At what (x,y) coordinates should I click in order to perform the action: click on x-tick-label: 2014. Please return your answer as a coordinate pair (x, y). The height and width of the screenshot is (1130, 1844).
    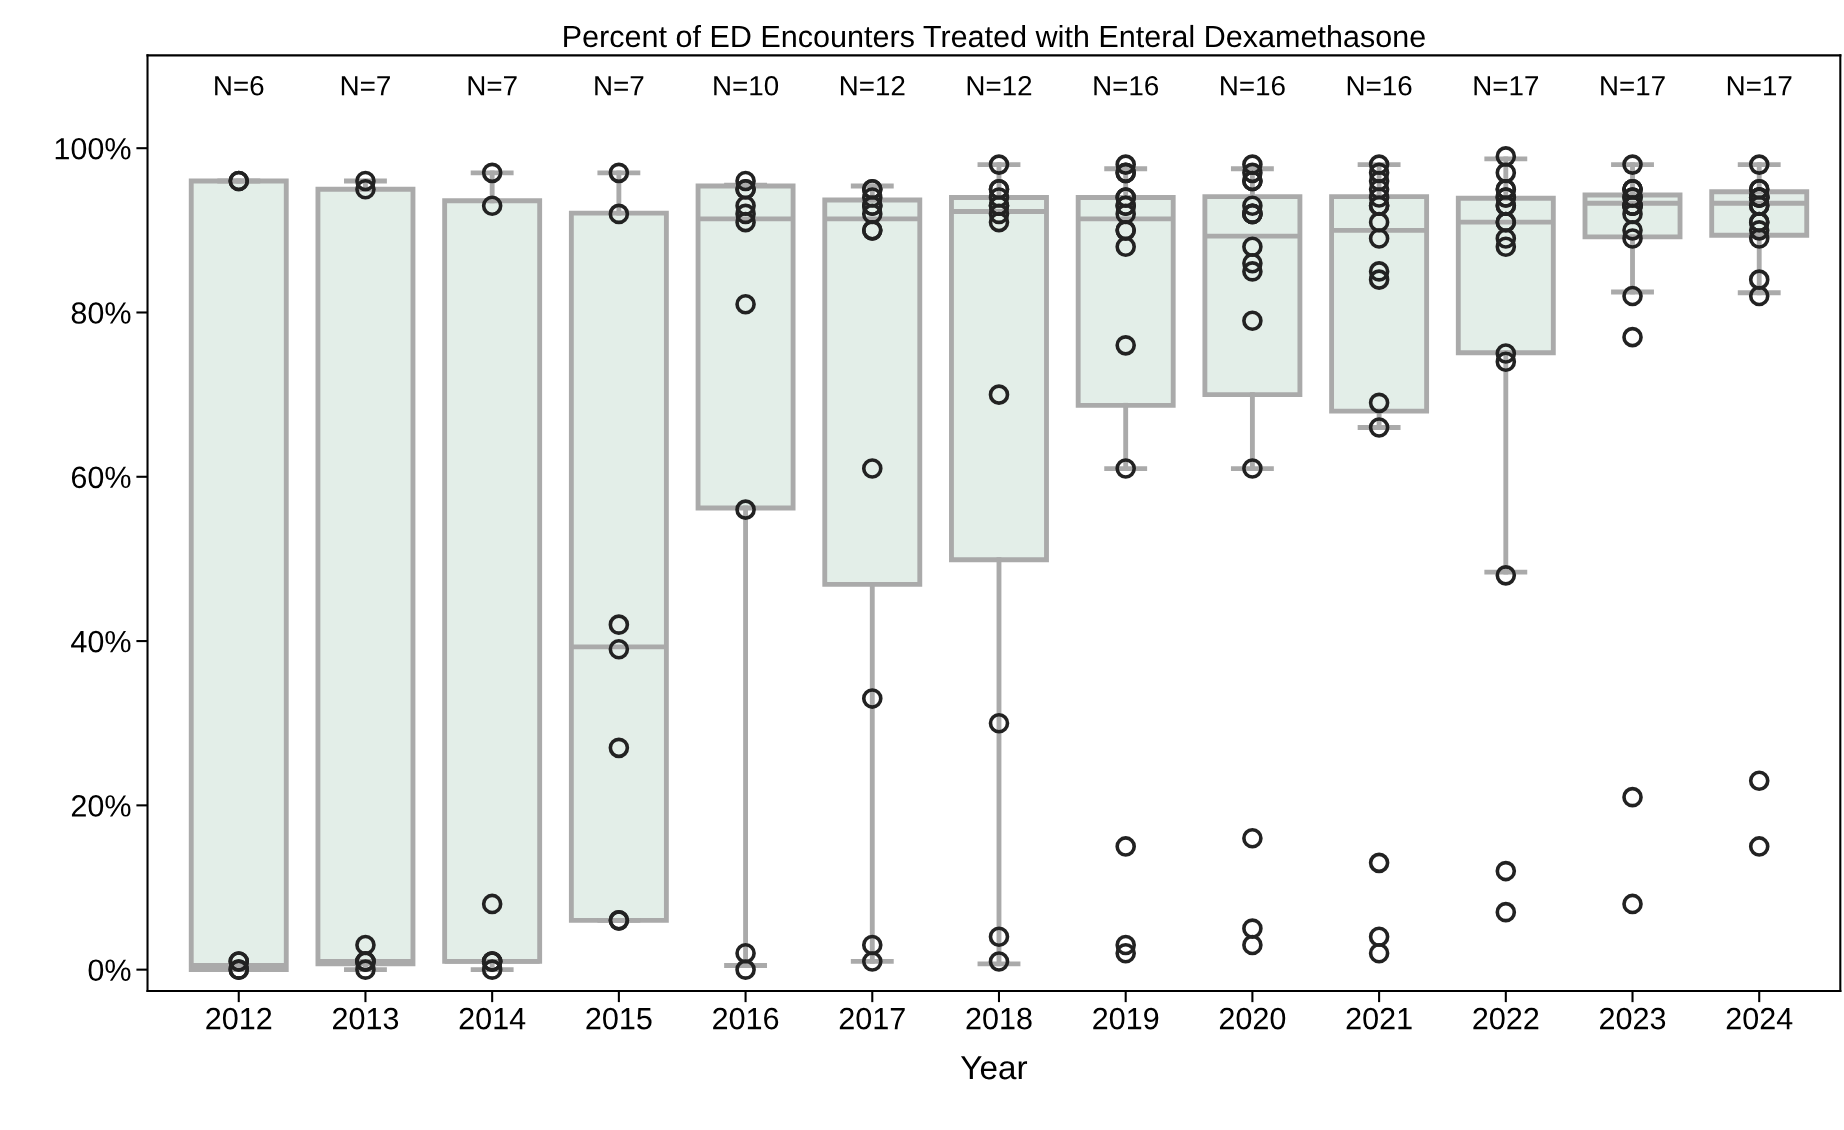
    Looking at the image, I should click on (492, 1018).